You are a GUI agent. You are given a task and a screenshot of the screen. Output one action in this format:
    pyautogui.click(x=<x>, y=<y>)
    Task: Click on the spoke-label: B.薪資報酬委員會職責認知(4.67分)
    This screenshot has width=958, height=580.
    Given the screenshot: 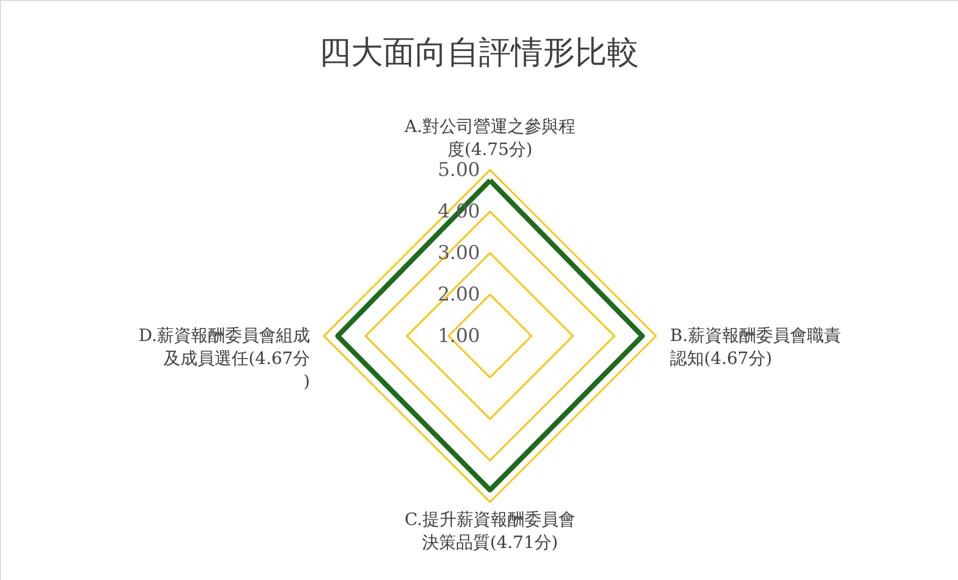 What is the action you would take?
    pyautogui.click(x=755, y=347)
    